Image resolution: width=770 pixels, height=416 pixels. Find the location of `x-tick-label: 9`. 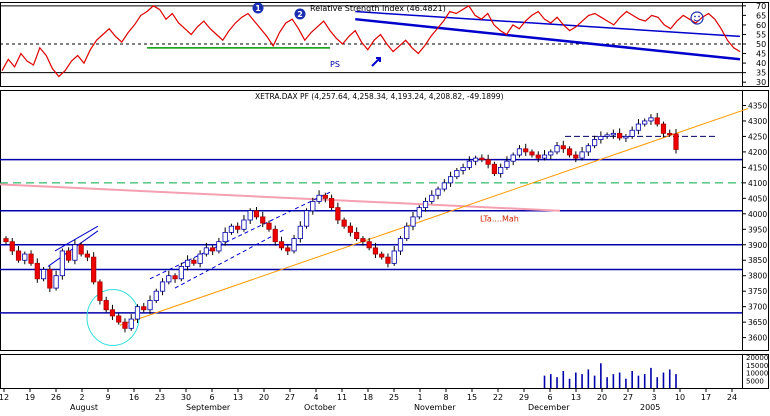

x-tick-label: 9 is located at coordinates (107, 397).